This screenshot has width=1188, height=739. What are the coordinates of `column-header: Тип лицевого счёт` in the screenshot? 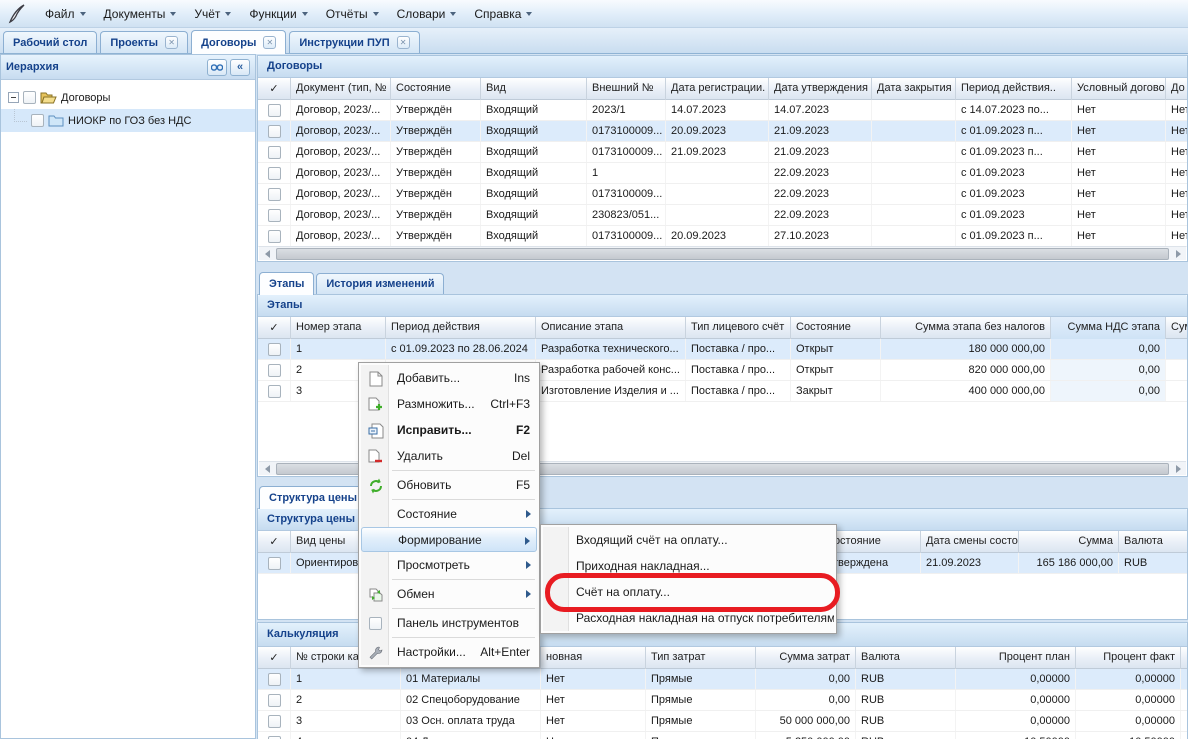 It's located at (738, 328).